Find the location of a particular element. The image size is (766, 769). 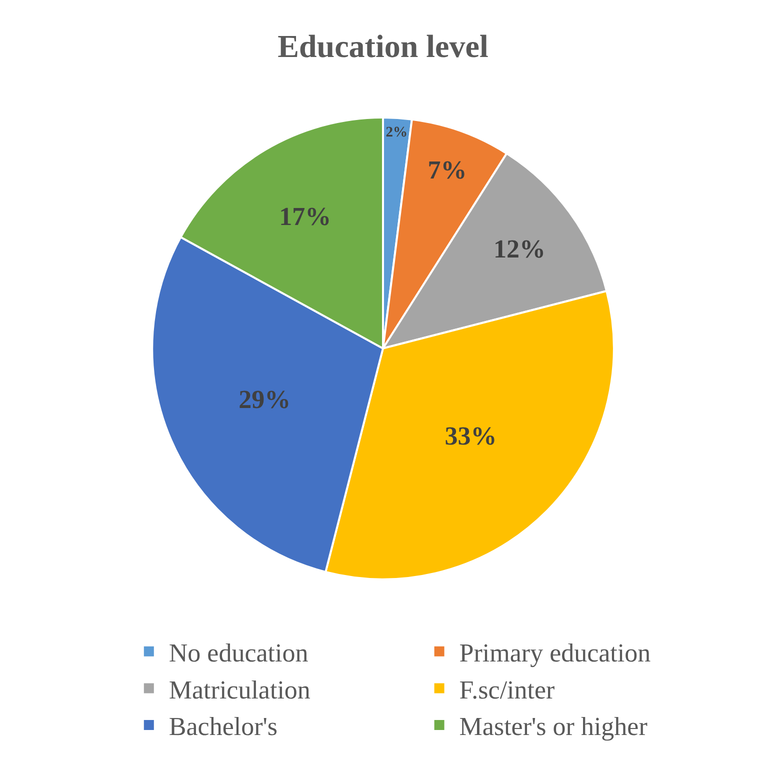

legend-label: Primary education is located at coordinates (555, 653).